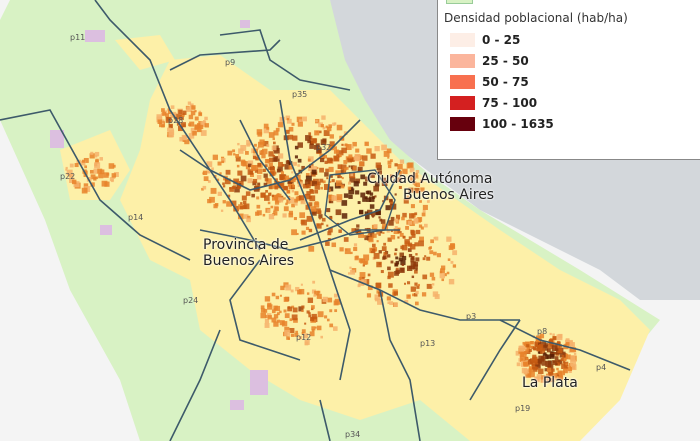  What do you see at coordinates (523, 408) in the screenshot?
I see `partido-label: p19` at bounding box center [523, 408].